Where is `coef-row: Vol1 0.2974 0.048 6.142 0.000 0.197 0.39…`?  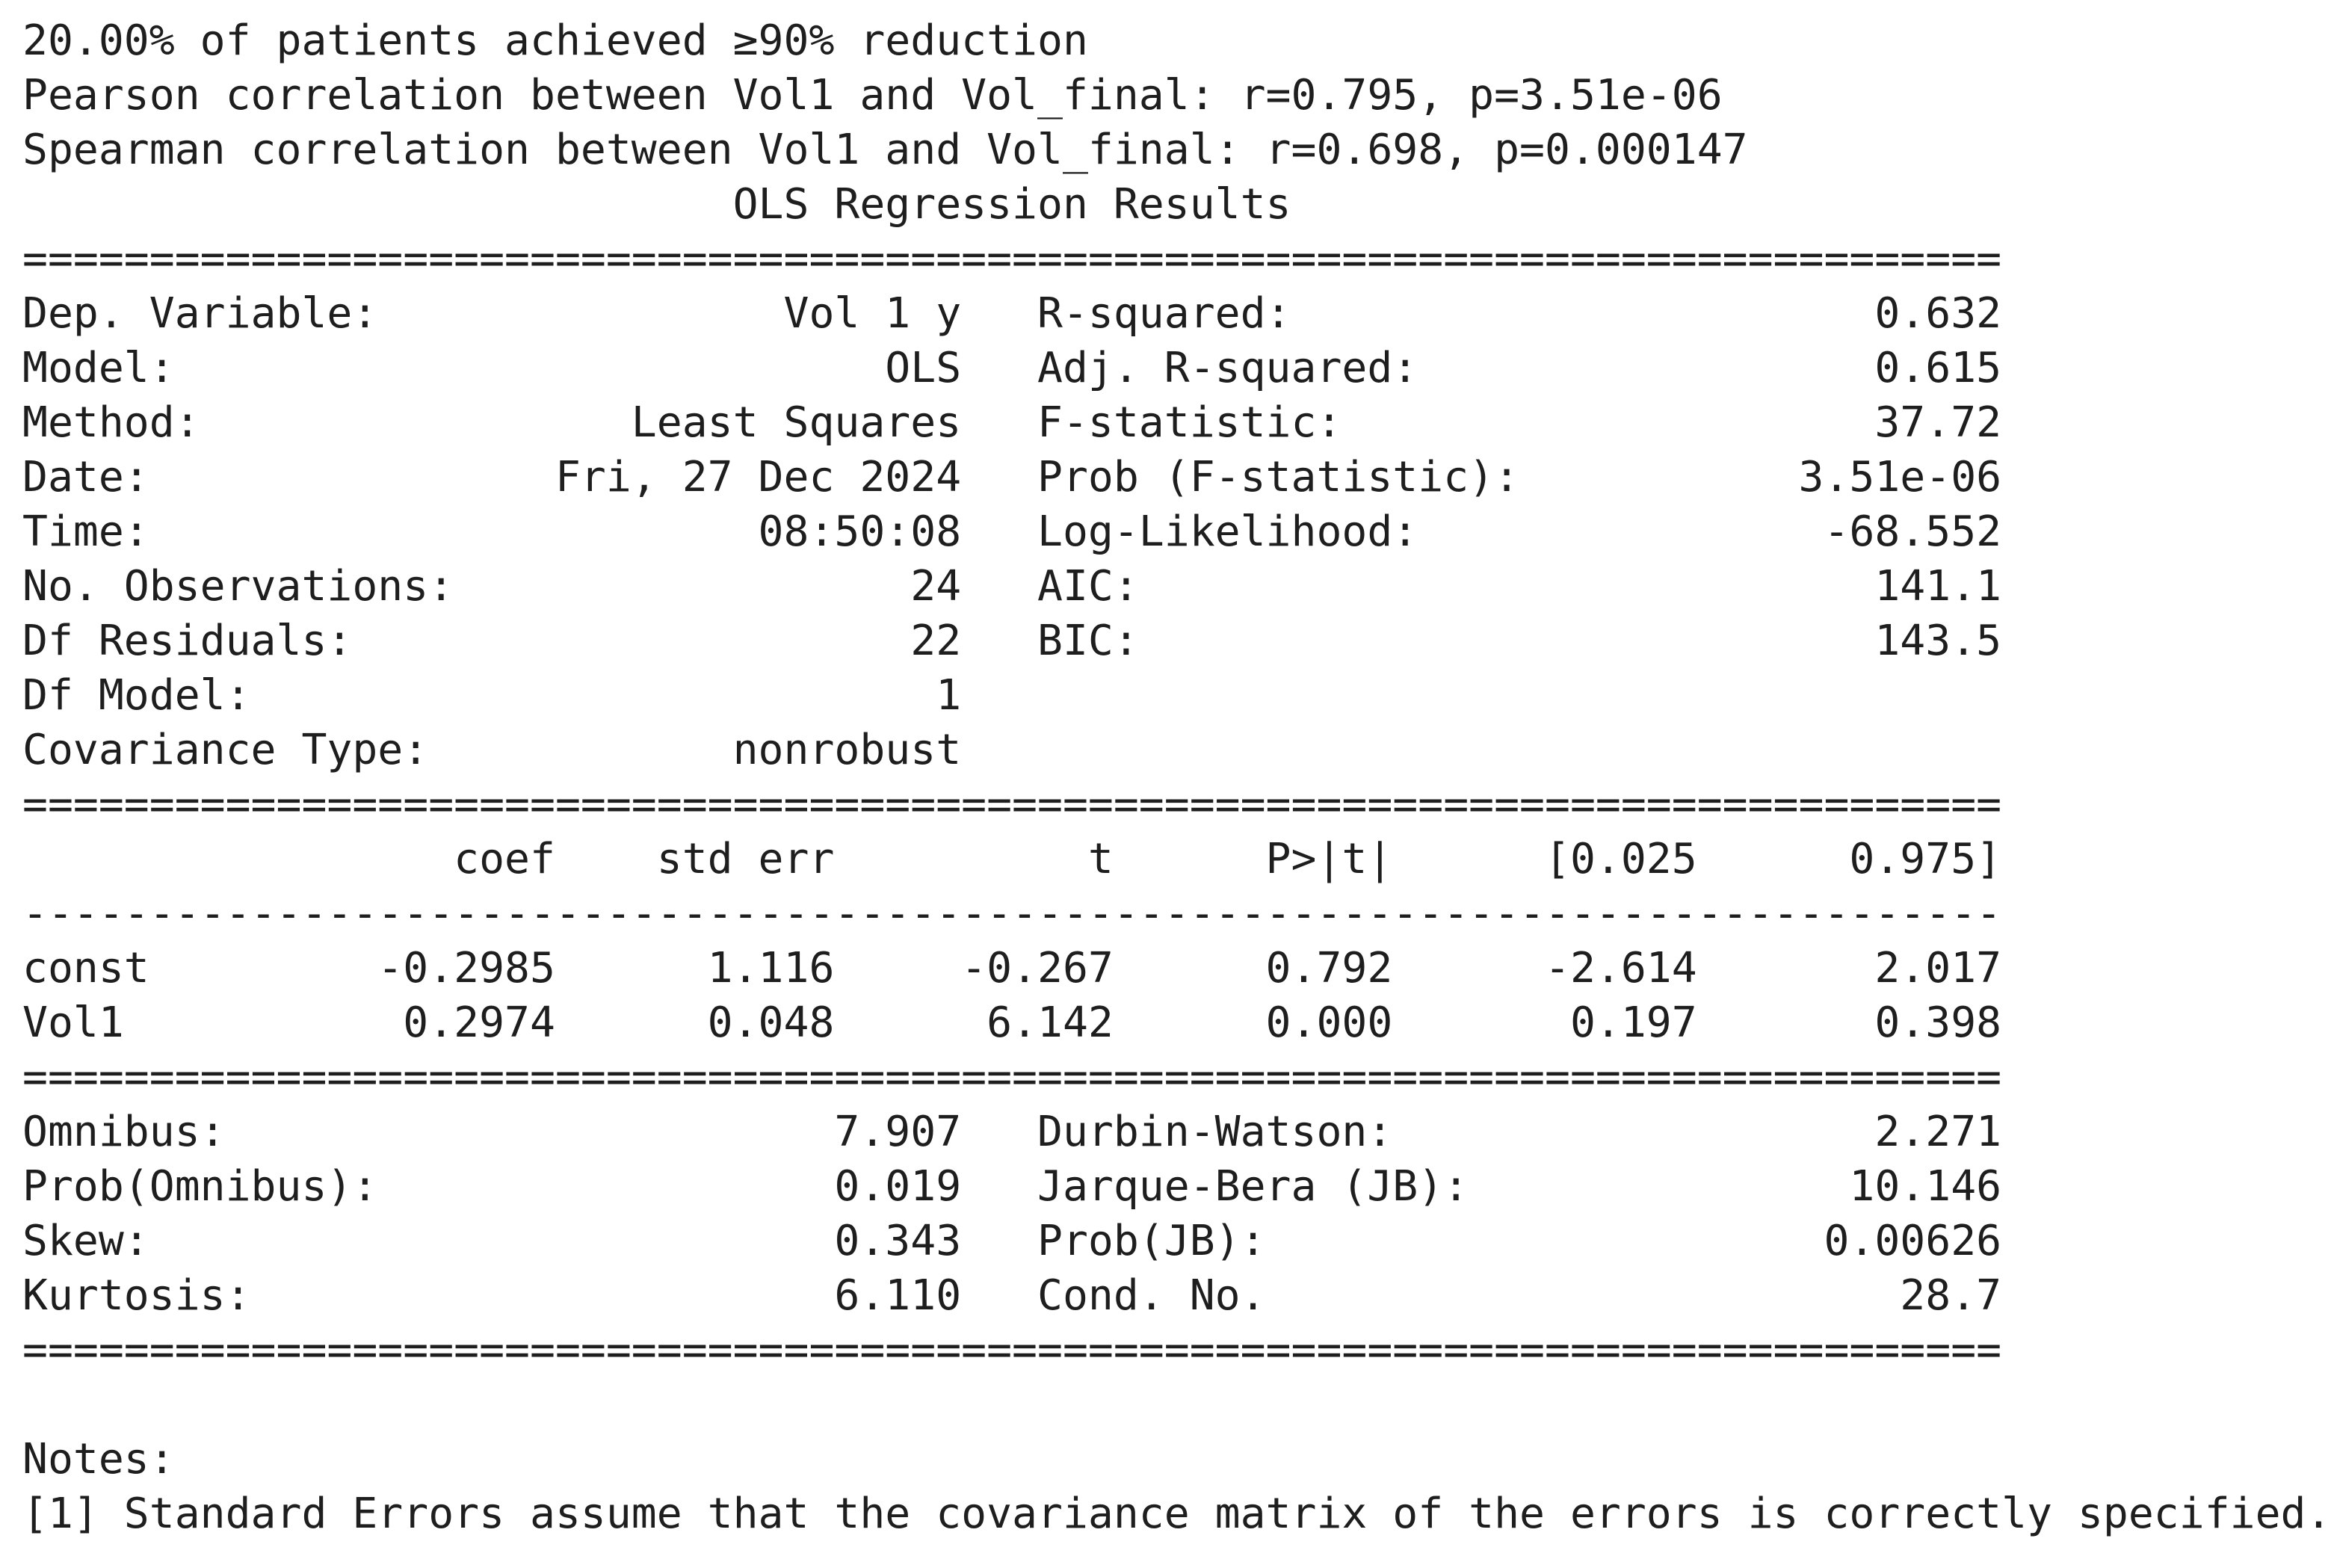
coef-row: Vol1 0.2974 0.048 6.142 0.000 0.197 0.39… is located at coordinates (1012, 1022).